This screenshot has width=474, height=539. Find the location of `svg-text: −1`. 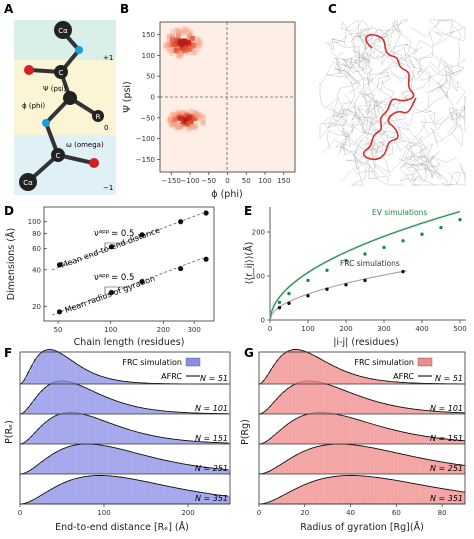

svg-text: −1 is located at coordinates (108, 188).